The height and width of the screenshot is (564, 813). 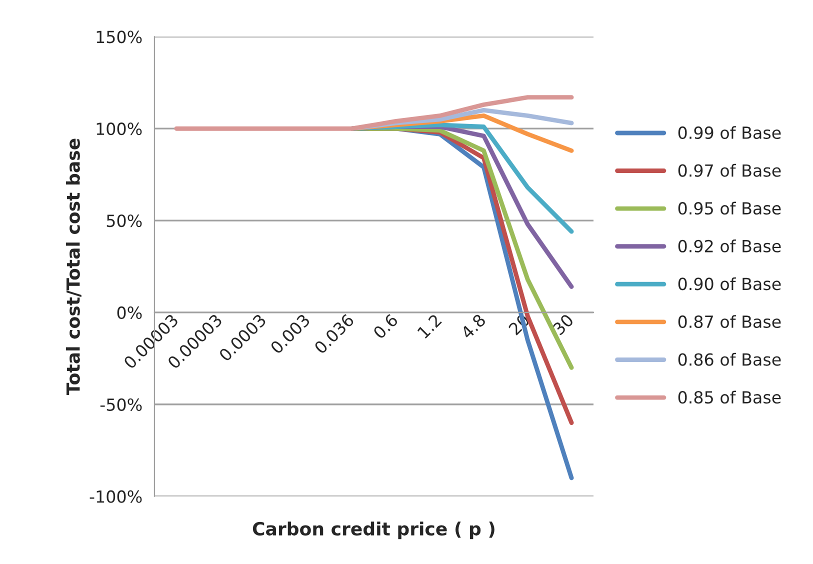 I want to click on legend-label: 0.95 of Base, so click(x=729, y=208).